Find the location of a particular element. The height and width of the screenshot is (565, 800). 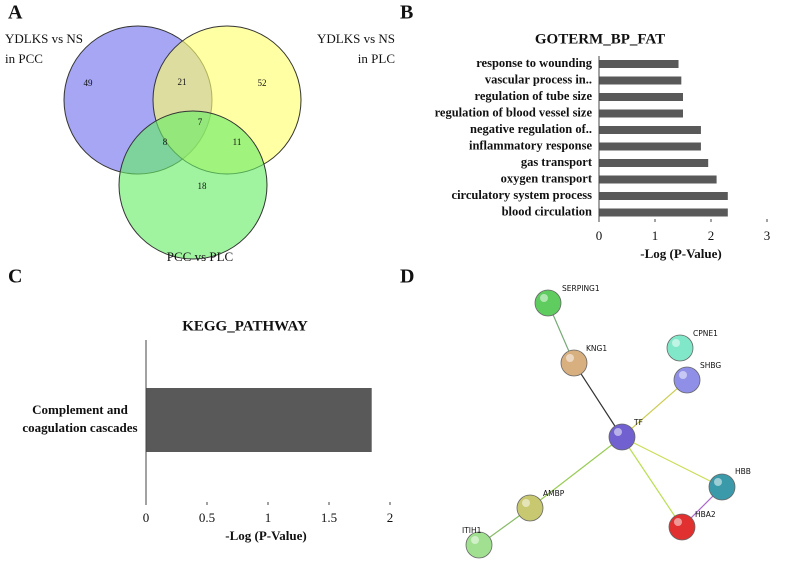

region-count: 18 is located at coordinates (203, 186).